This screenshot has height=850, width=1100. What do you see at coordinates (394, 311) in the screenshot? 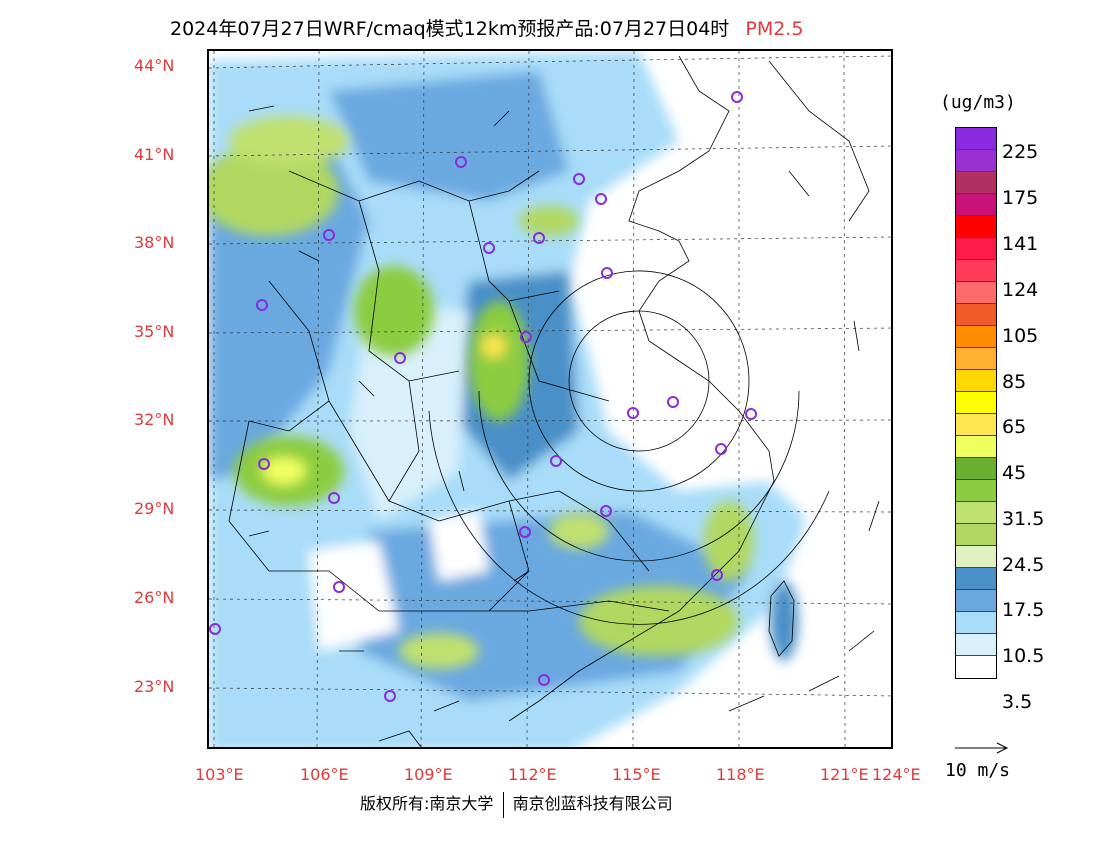
I see `patch-shaanxi` at bounding box center [394, 311].